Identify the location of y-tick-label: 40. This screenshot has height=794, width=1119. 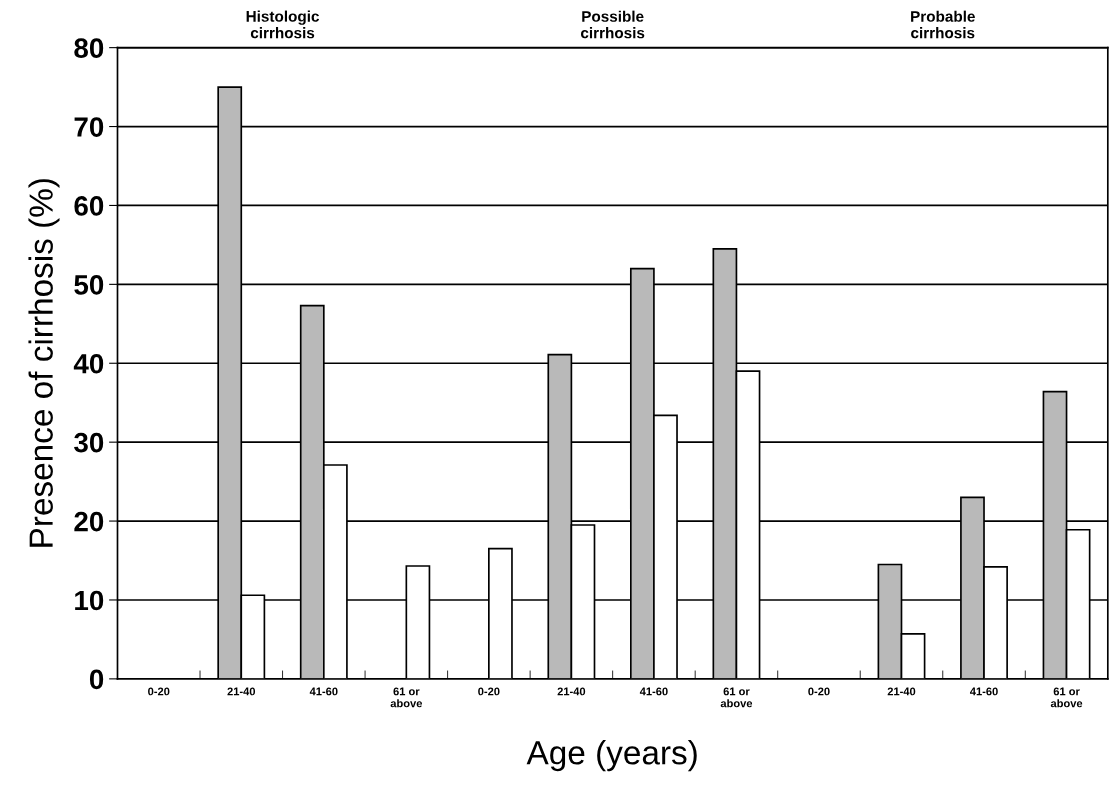
(88, 363).